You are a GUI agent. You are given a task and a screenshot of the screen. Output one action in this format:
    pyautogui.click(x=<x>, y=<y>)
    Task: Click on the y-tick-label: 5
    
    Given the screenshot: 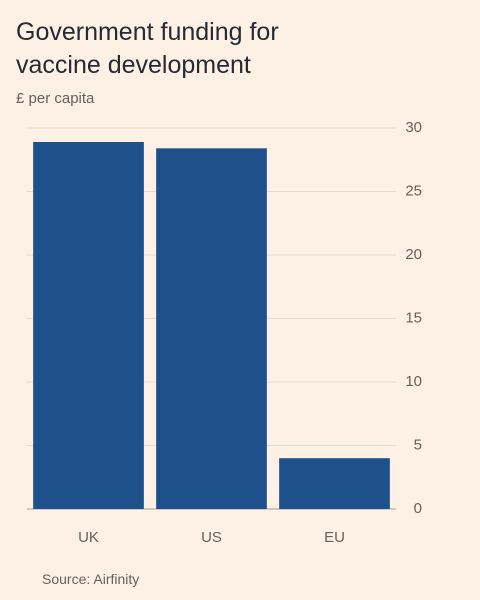 What is the action you would take?
    pyautogui.click(x=418, y=444)
    